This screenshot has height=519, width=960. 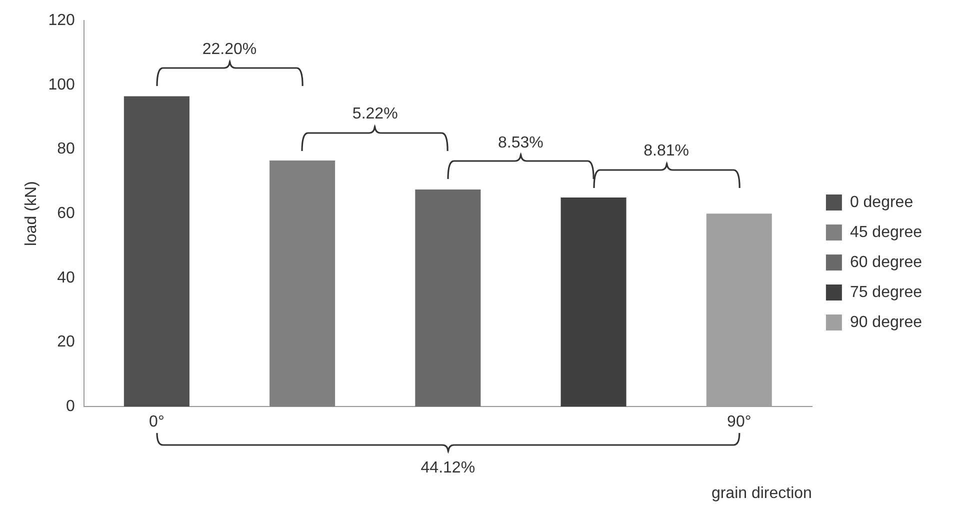 I want to click on annotation: 22.20%, so click(x=229, y=49).